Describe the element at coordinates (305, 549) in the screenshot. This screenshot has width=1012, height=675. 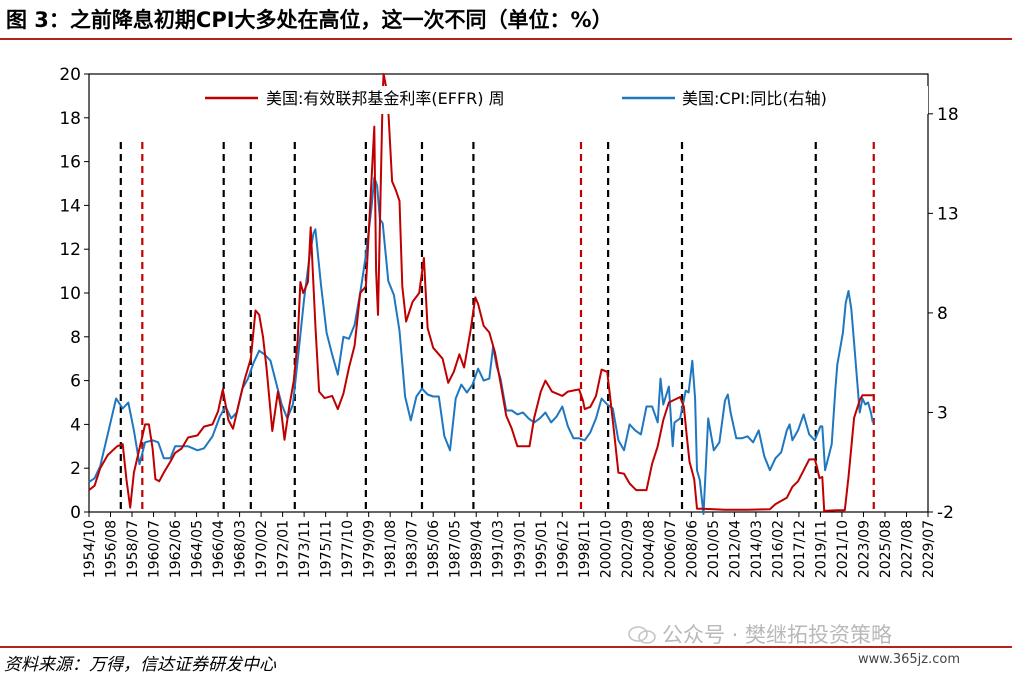
I see `x-tick-label: 1973/11` at that location.